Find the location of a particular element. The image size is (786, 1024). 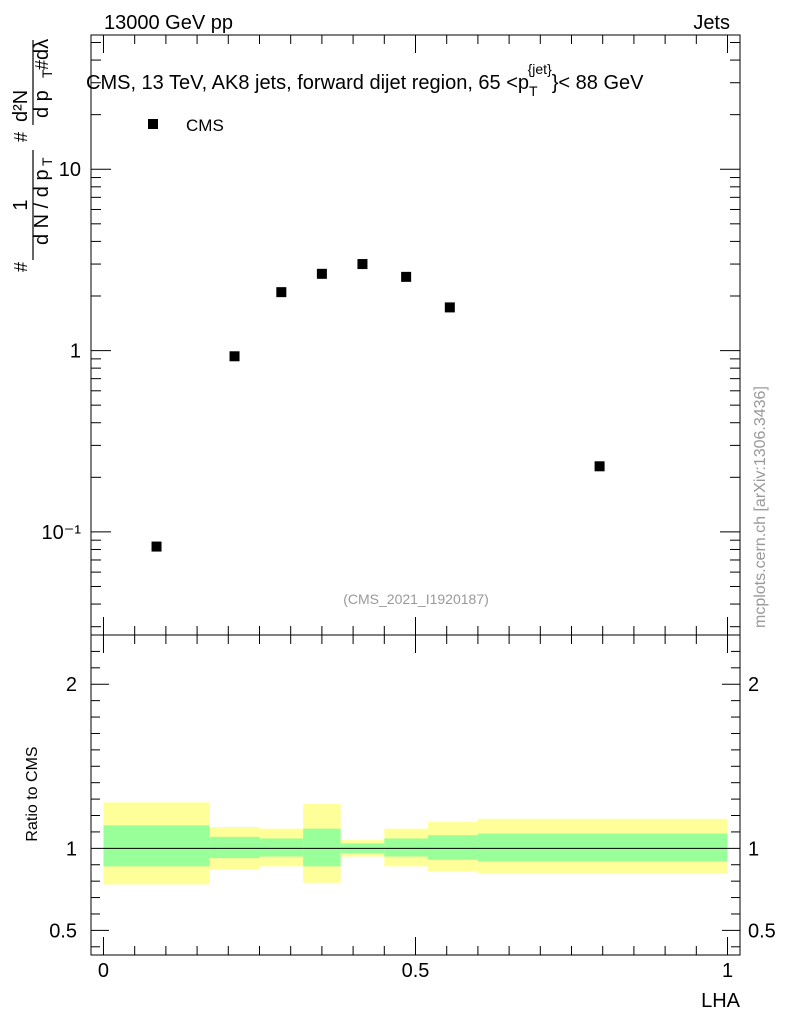

y-title-dN: d N / d p is located at coordinates (42, 207).